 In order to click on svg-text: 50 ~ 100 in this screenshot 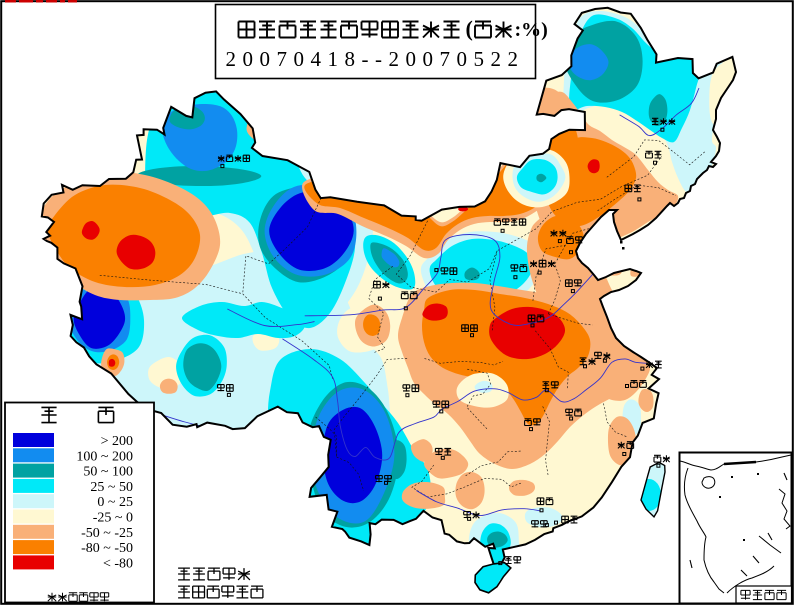, I will do `click(108, 472)`.